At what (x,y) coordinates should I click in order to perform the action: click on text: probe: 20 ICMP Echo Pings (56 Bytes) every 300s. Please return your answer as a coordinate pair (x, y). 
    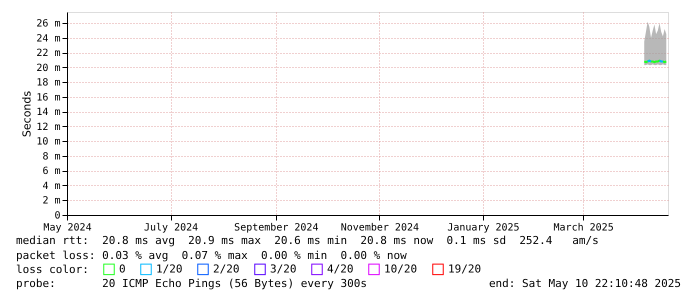
    Looking at the image, I should click on (191, 283).